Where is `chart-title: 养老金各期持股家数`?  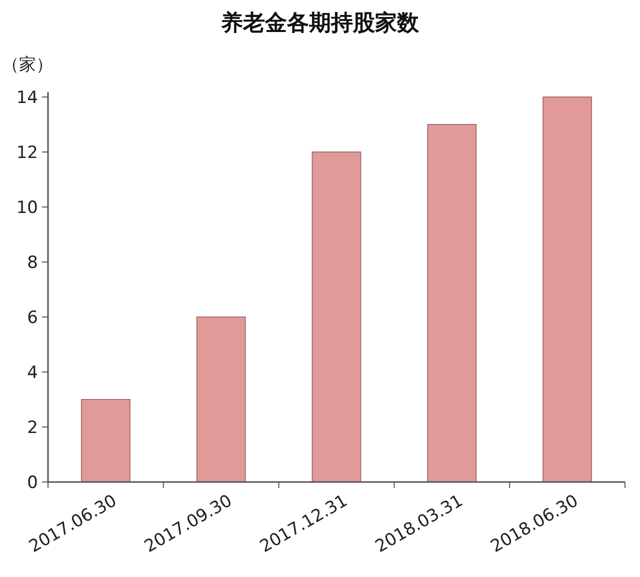
chart-title: 养老金各期持股家数 is located at coordinates (320, 23).